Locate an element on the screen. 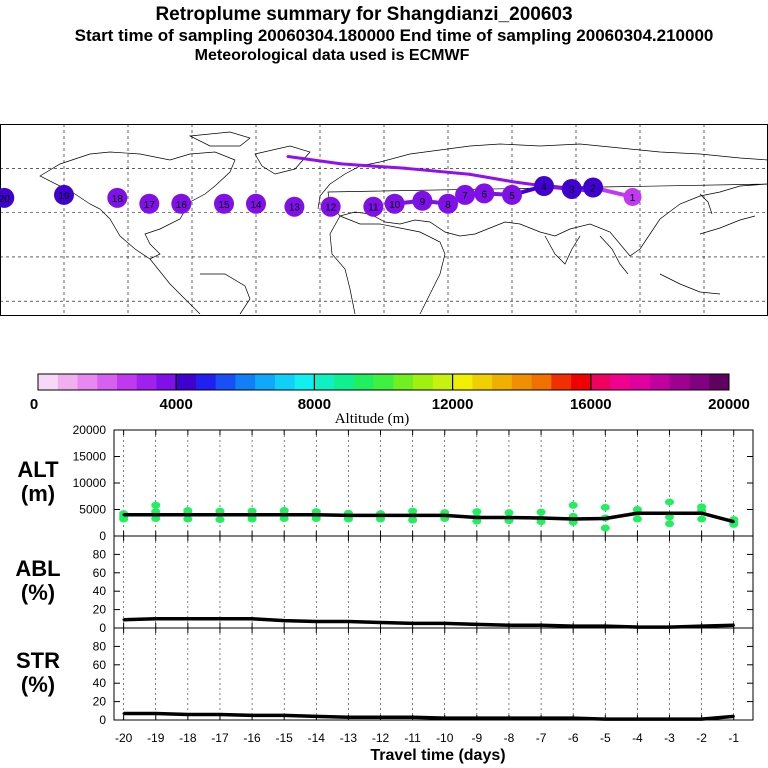  panel-xtick-label: -20 is located at coordinates (124, 738).